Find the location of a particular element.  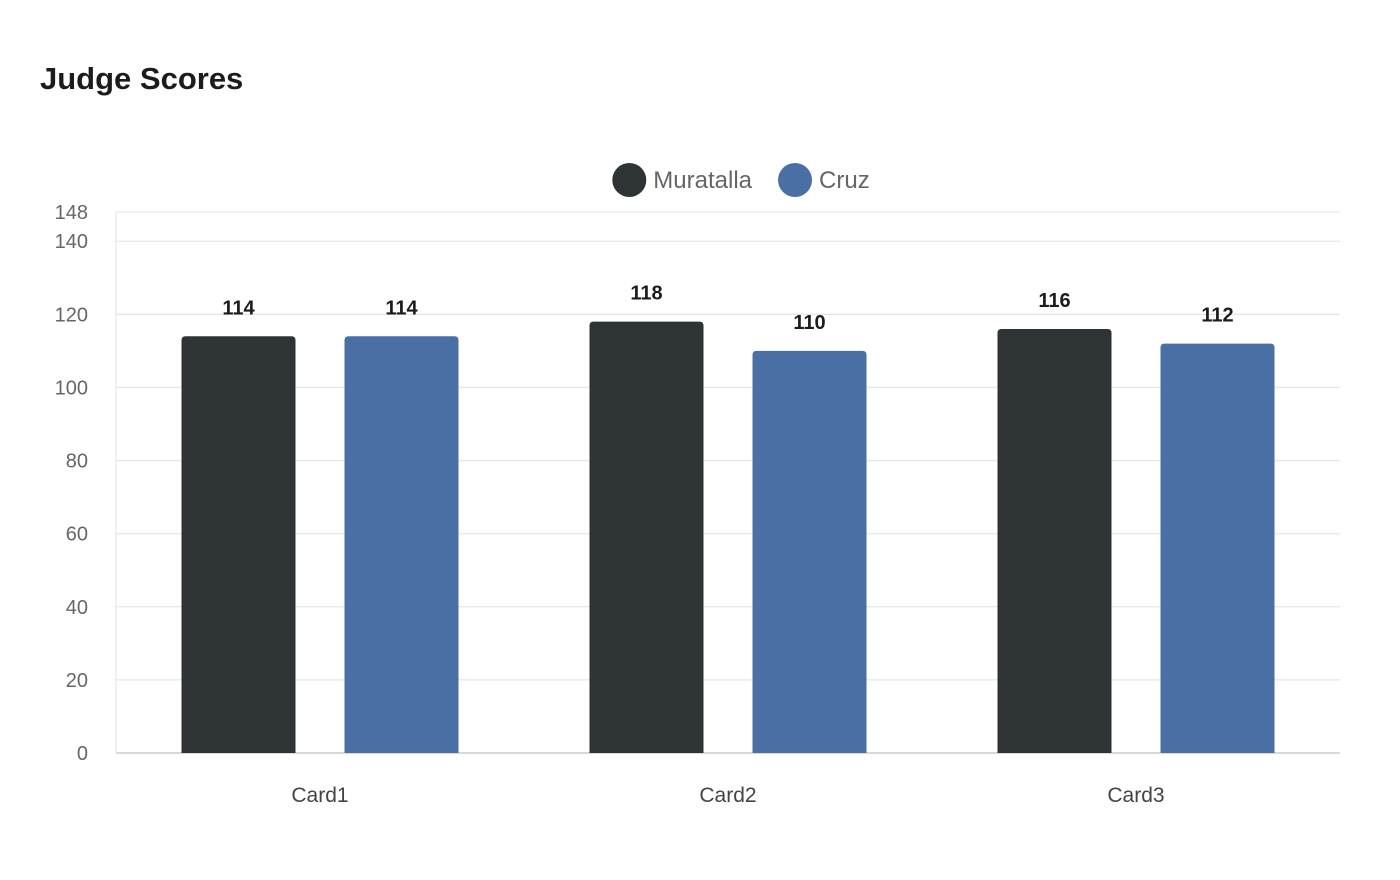

legend-label: Cruz is located at coordinates (844, 180).